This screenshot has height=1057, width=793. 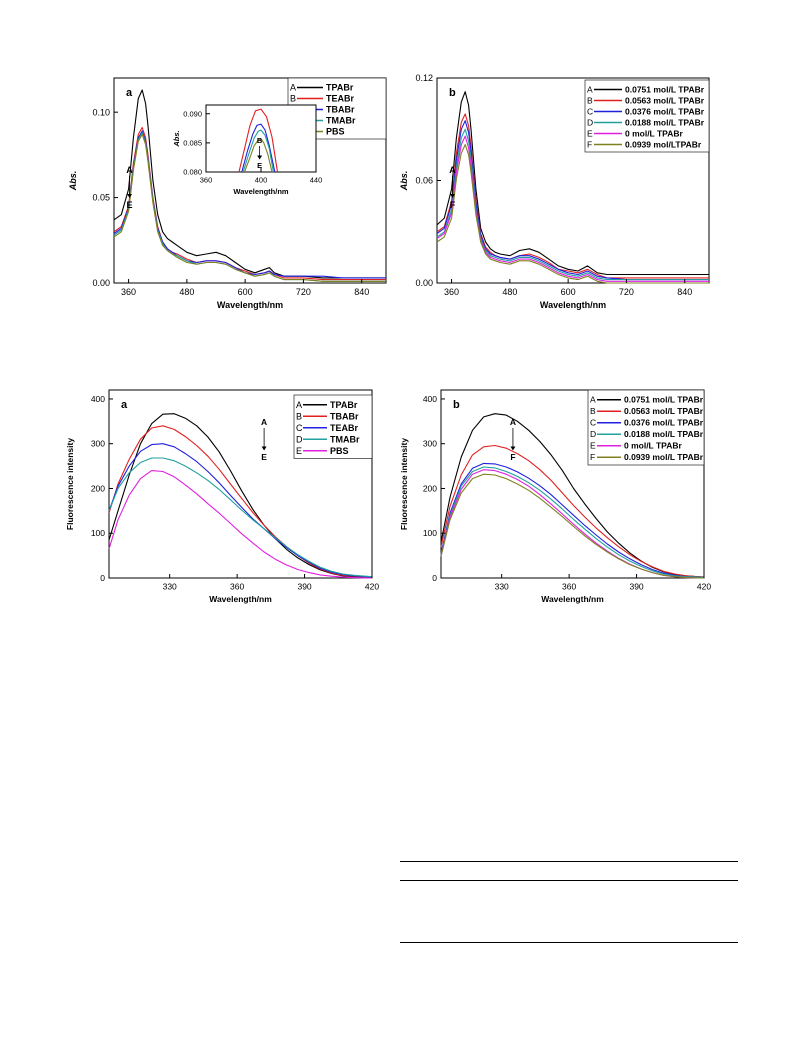 What do you see at coordinates (452, 93) in the screenshot?
I see `panel-label: b` at bounding box center [452, 93].